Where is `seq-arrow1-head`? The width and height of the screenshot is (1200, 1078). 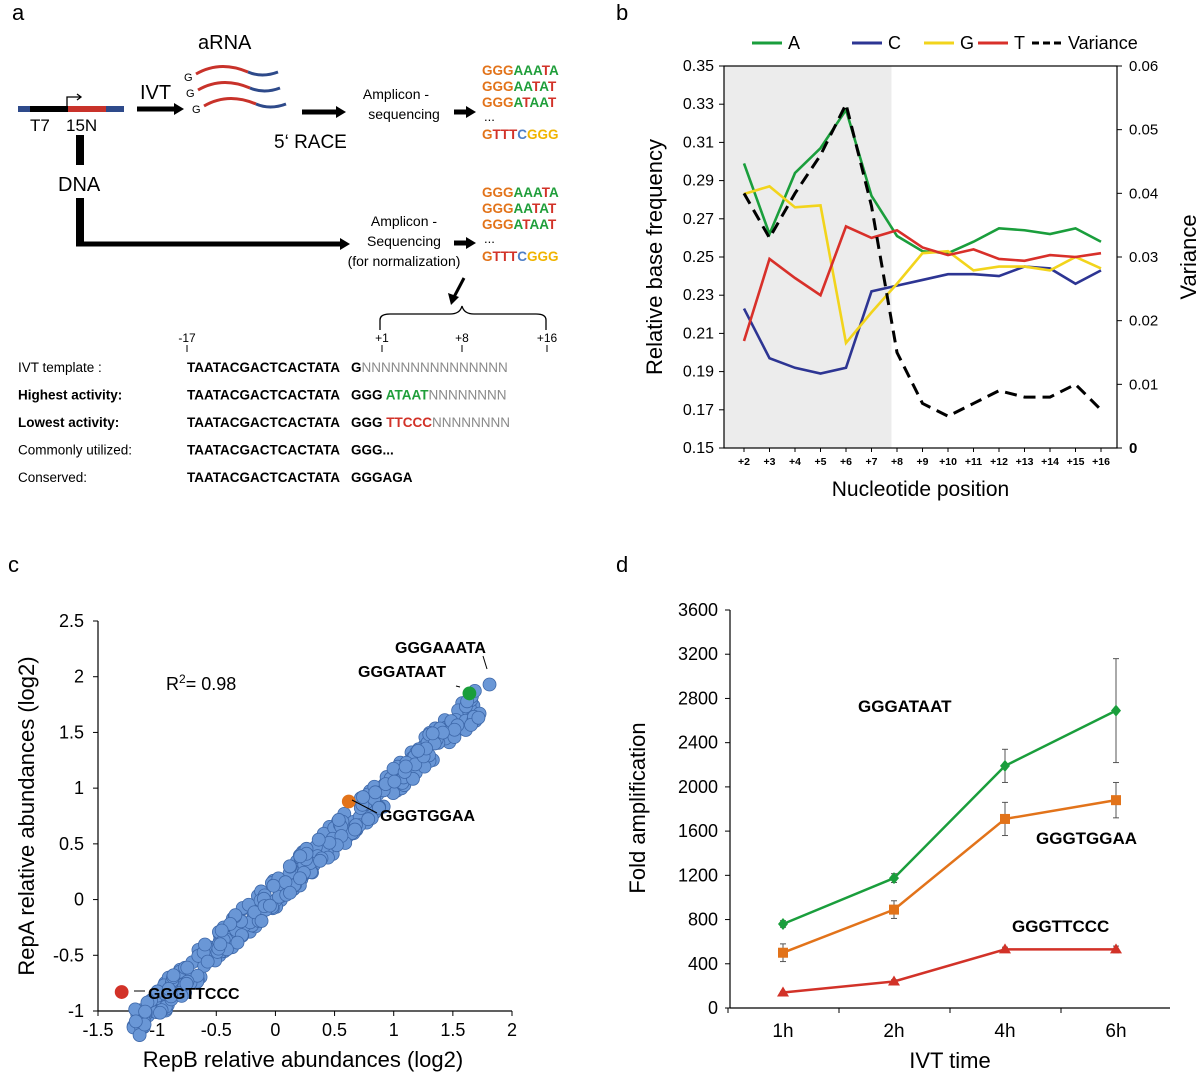 seq-arrow1-head is located at coordinates (471, 112).